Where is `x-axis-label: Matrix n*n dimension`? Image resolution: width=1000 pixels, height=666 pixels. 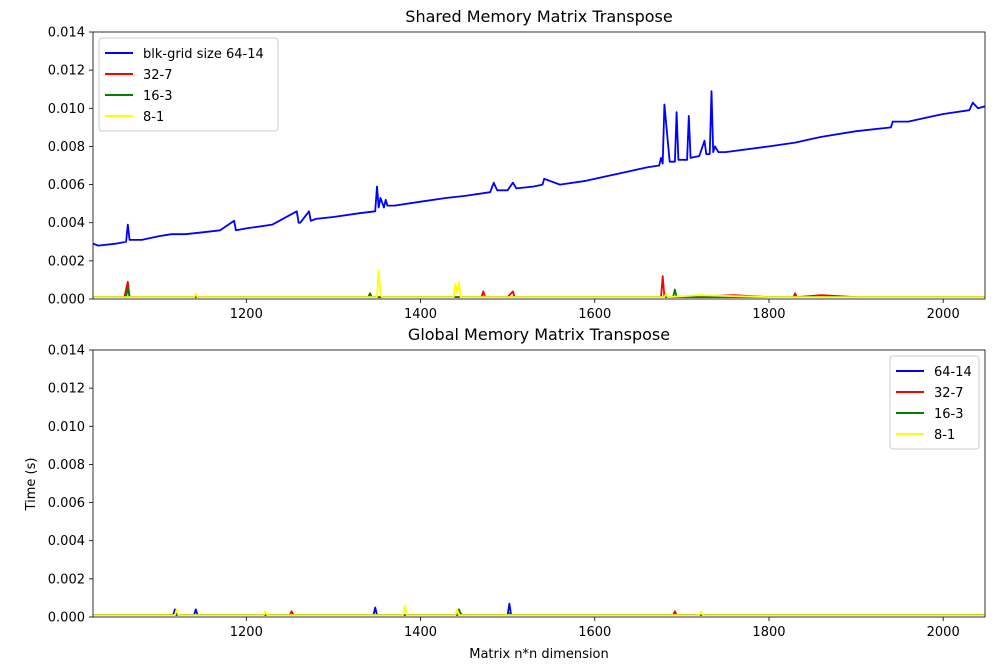 x-axis-label: Matrix n*n dimension is located at coordinates (539, 654).